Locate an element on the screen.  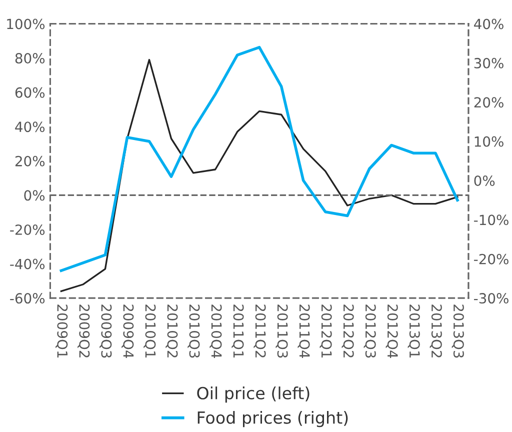
y-tick-label: 100% is located at coordinates (26, 24).